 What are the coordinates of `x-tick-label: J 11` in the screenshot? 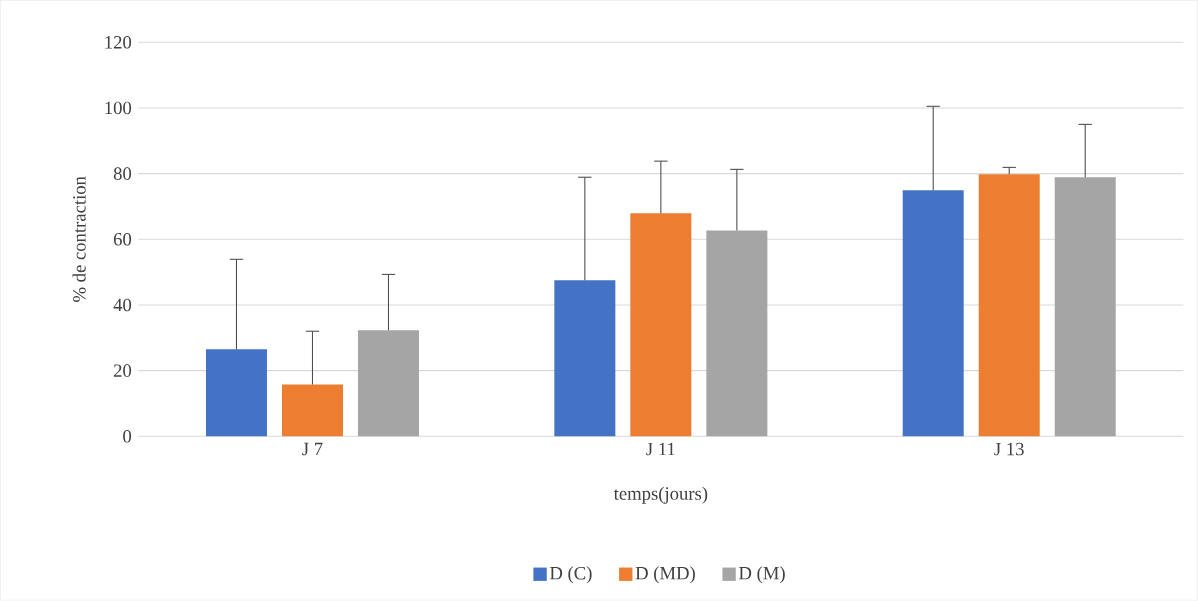 It's located at (660, 449).